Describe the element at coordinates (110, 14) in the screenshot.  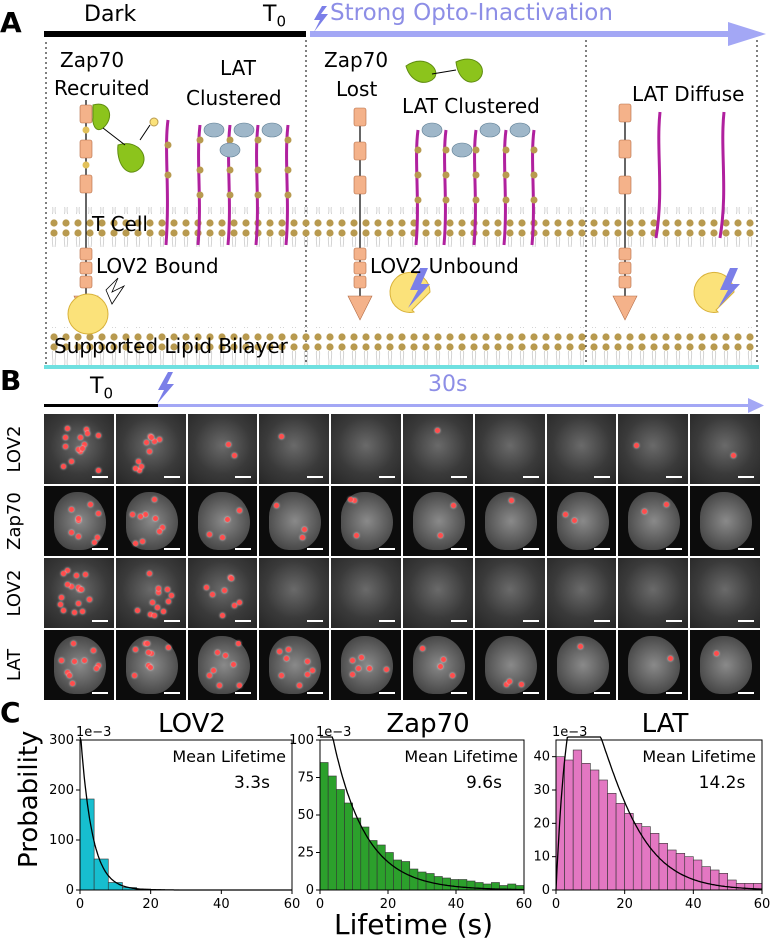
I see `dark-label: Dark` at that location.